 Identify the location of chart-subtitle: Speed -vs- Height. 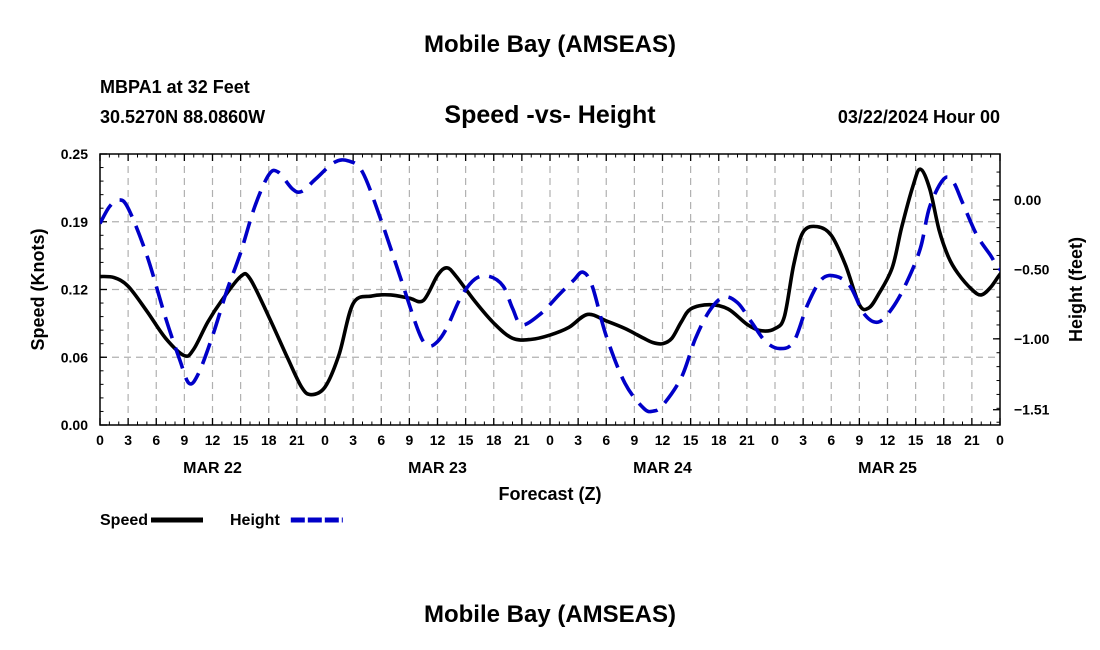
(550, 115).